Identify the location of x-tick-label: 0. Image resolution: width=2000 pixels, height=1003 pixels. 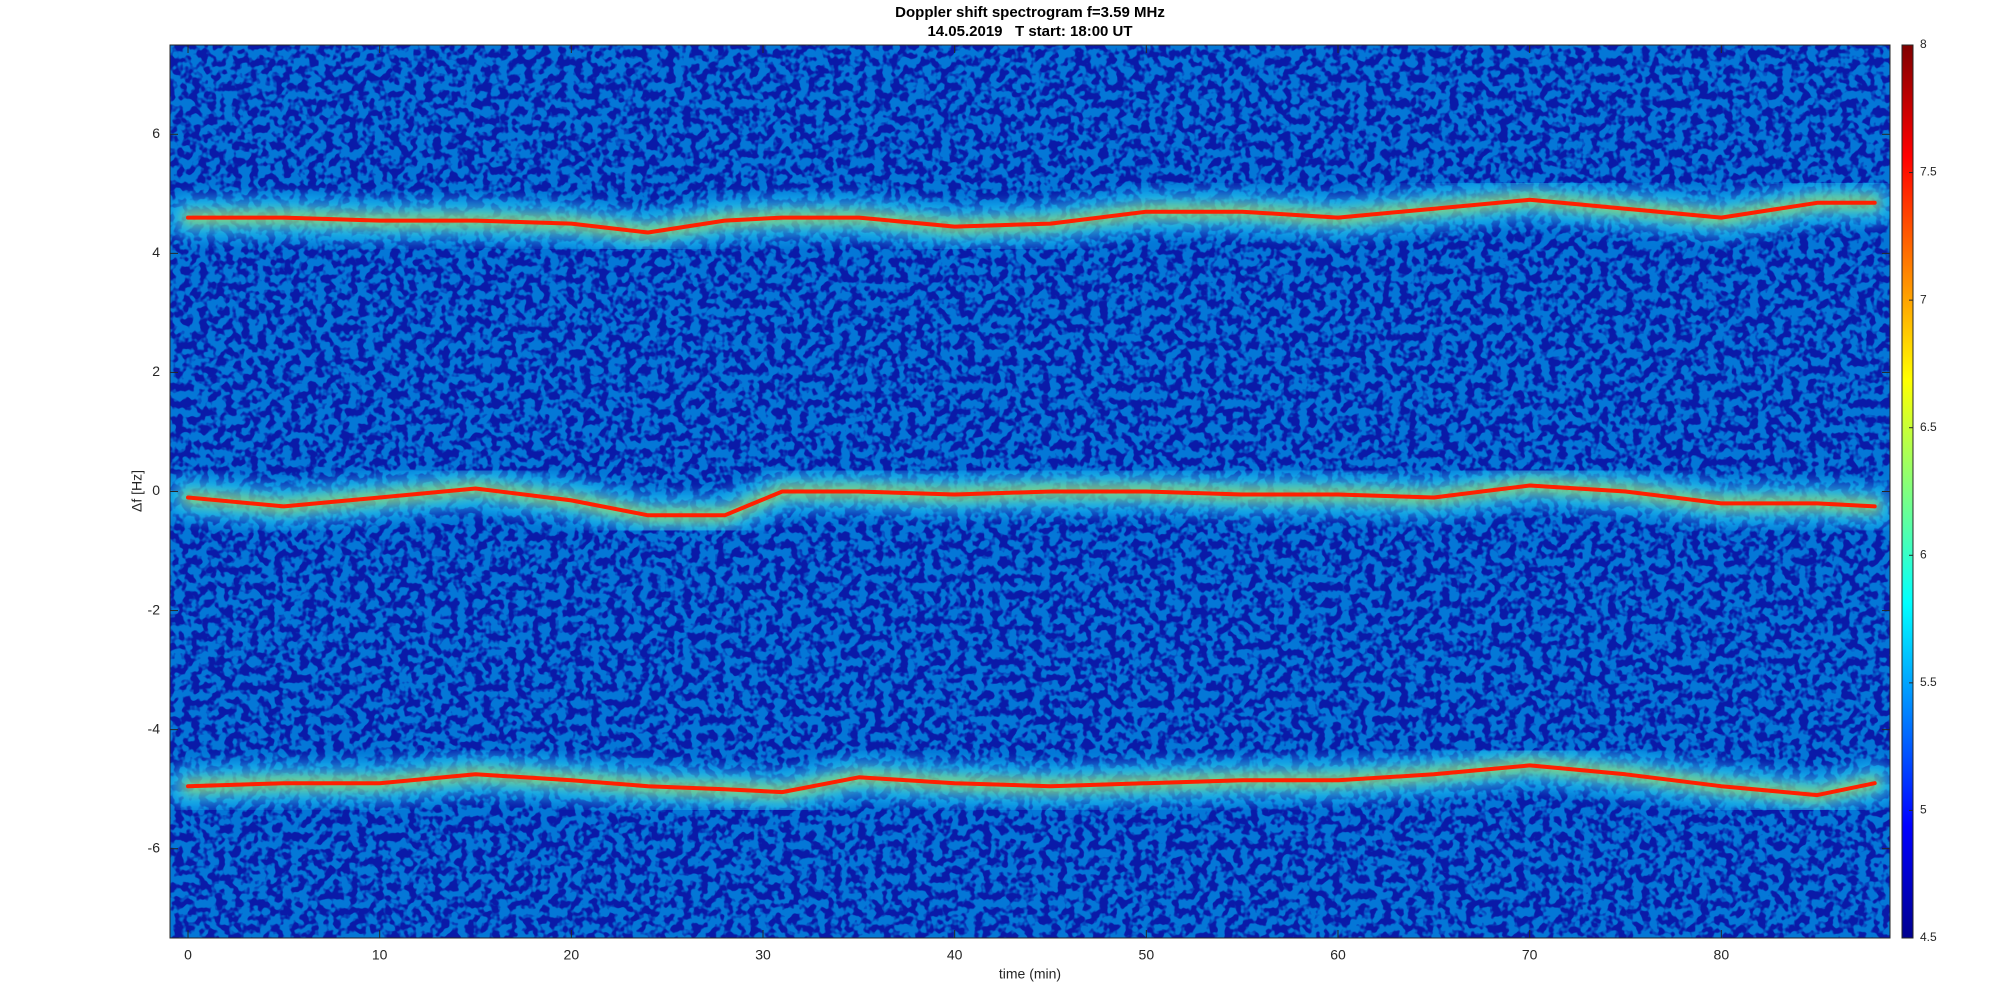
(188, 955).